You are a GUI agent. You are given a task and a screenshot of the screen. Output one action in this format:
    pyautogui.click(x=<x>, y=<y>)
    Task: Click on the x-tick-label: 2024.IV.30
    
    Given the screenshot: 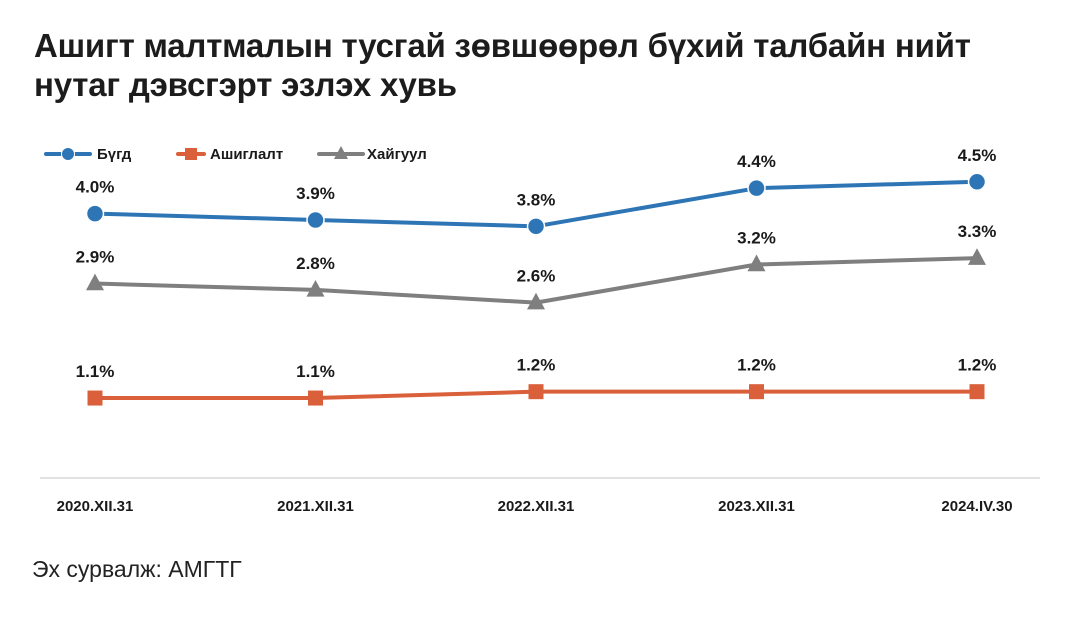 What is the action you would take?
    pyautogui.click(x=976, y=506)
    